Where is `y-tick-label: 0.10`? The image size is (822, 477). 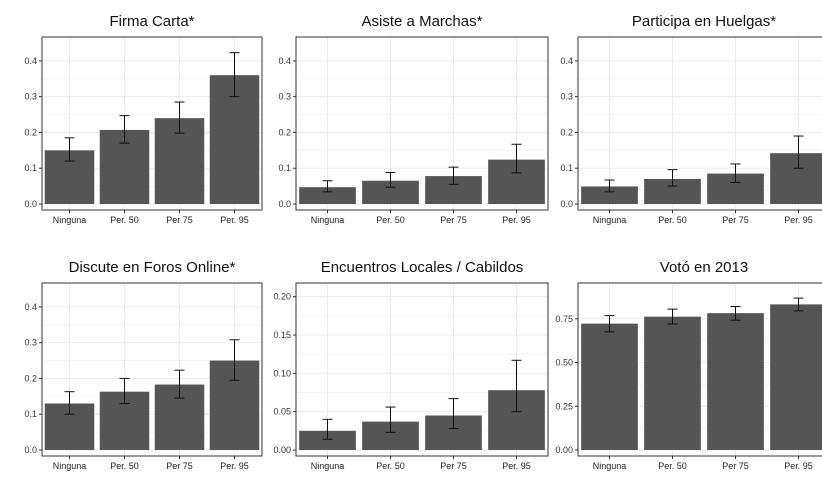
y-tick-label: 0.10 is located at coordinates (282, 373).